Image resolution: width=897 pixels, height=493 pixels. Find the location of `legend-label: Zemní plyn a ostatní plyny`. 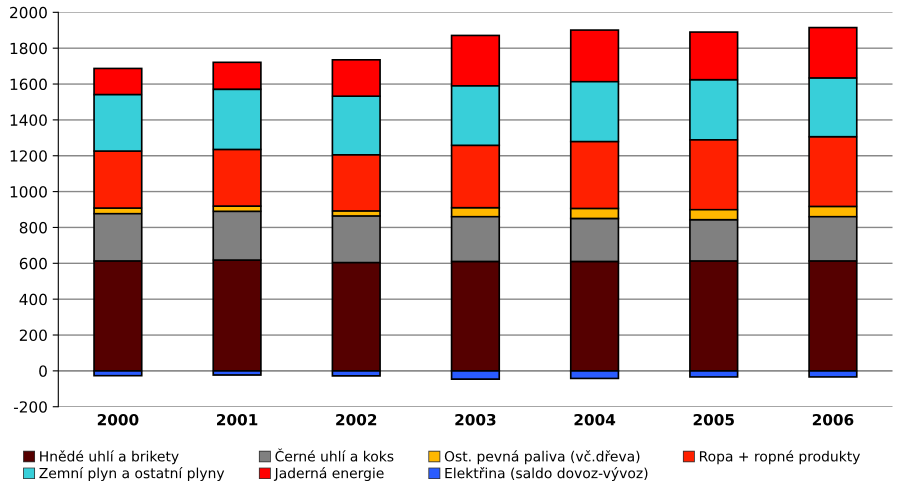

legend-label: Zemní plyn a ostatní plyny is located at coordinates (131, 474).